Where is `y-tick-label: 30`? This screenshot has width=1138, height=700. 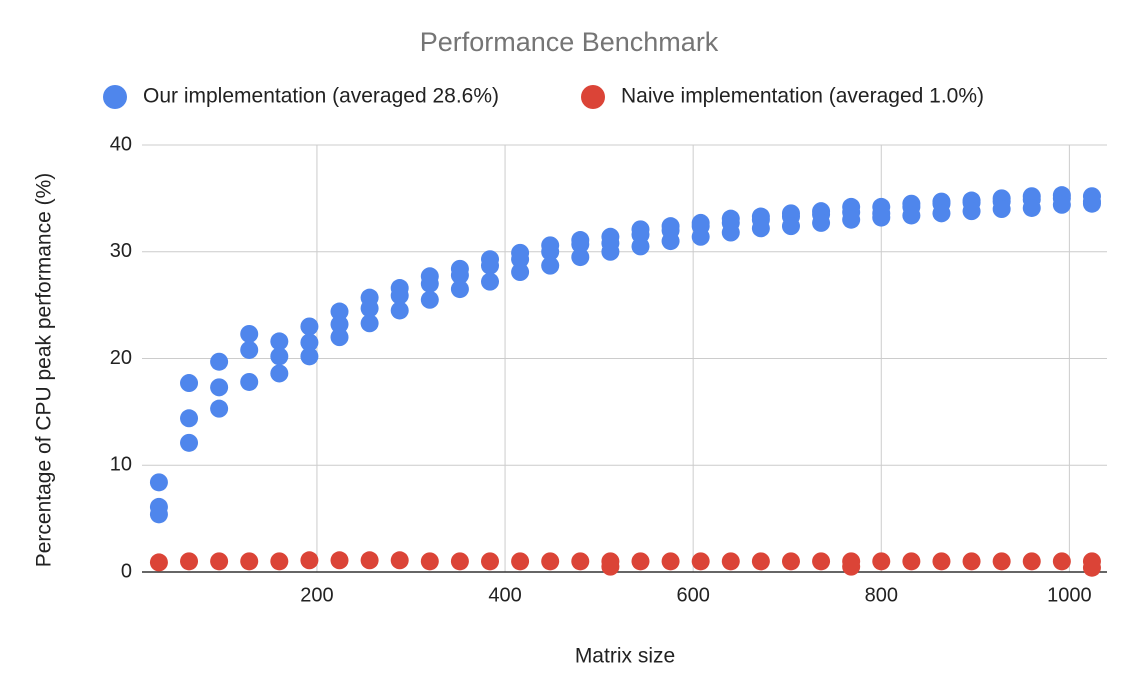
y-tick-label: 30 is located at coordinates (121, 251).